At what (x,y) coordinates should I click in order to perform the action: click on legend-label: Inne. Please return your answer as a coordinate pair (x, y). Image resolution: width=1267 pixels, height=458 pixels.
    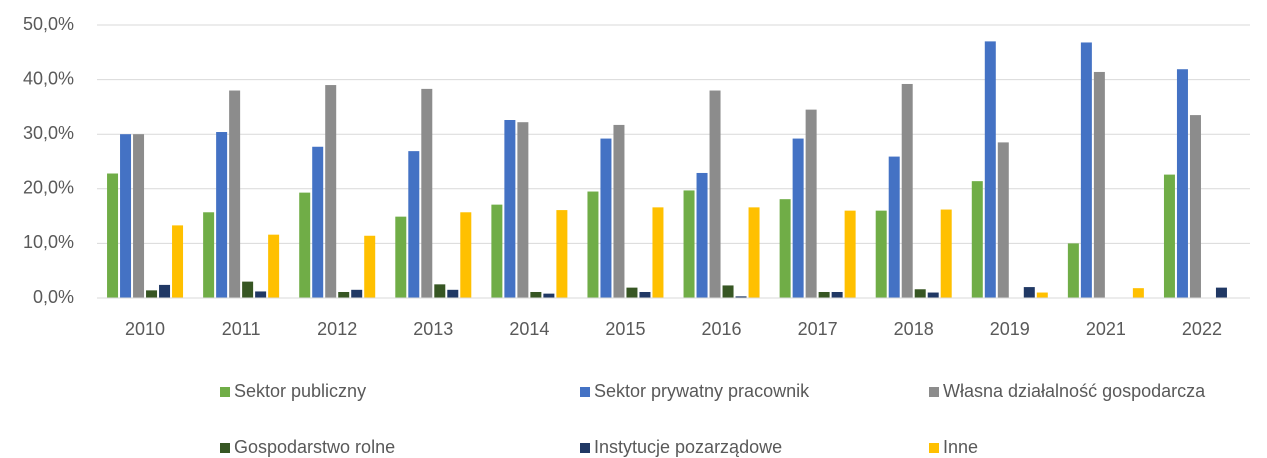
    Looking at the image, I should click on (960, 447).